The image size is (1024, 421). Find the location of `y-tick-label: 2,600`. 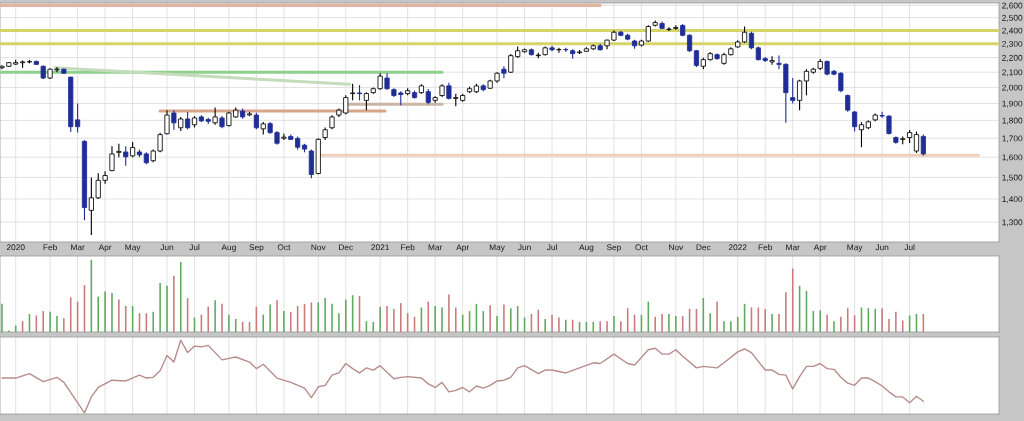

y-tick-label: 2,600 is located at coordinates (1012, 6).